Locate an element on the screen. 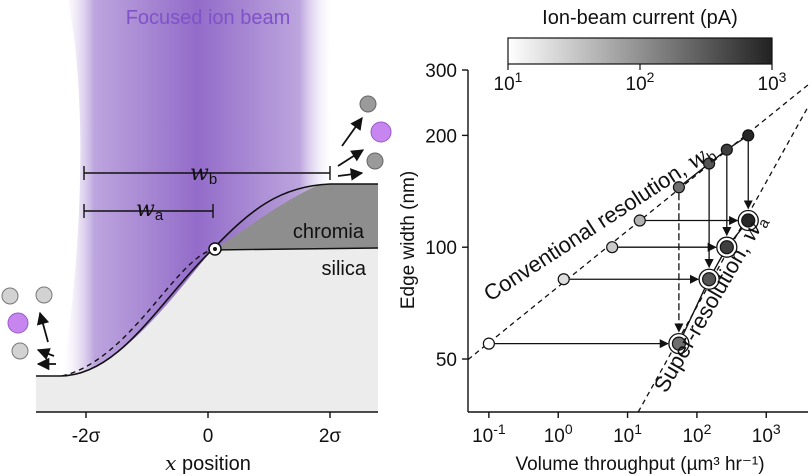 The width and height of the screenshot is (812, 476). wb-label: wb is located at coordinates (203, 174).